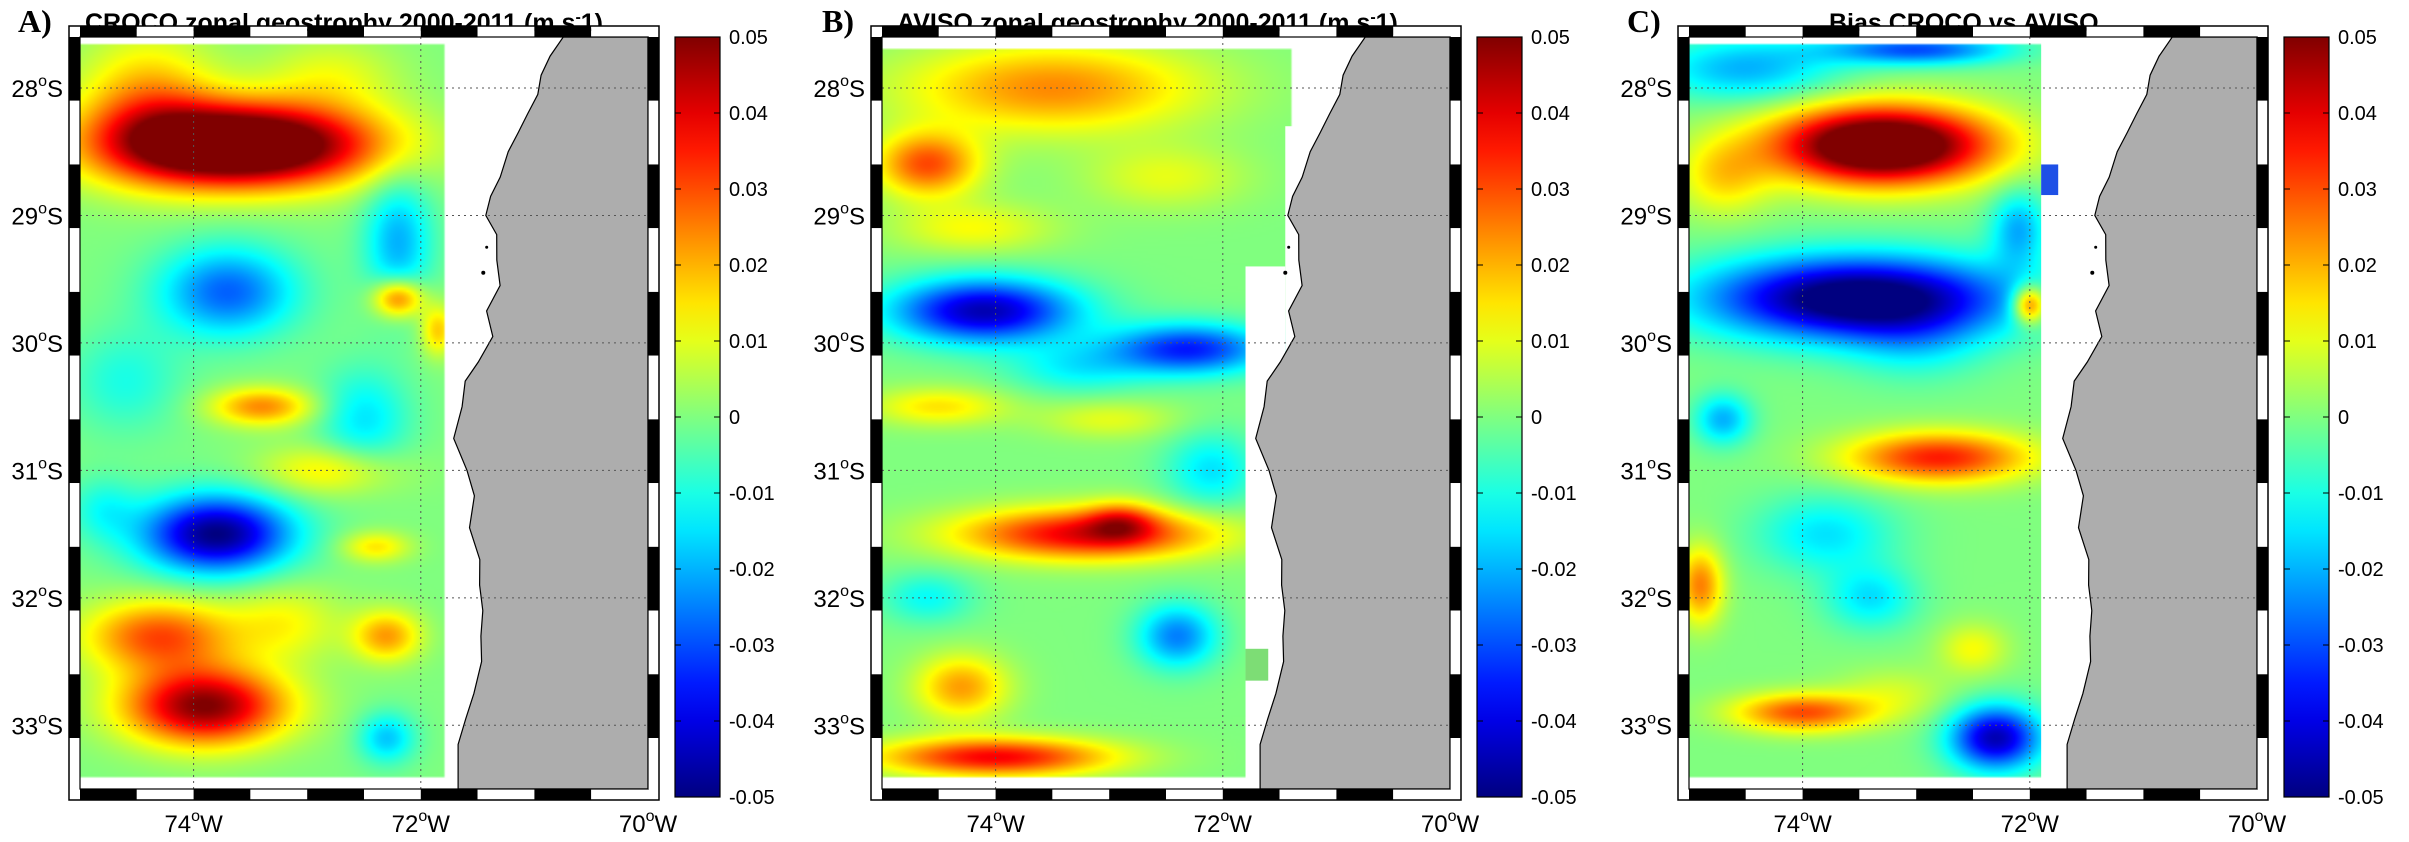 This screenshot has width=2409, height=842. I want to click on x-tick-label: 70oW, so click(2257, 823).